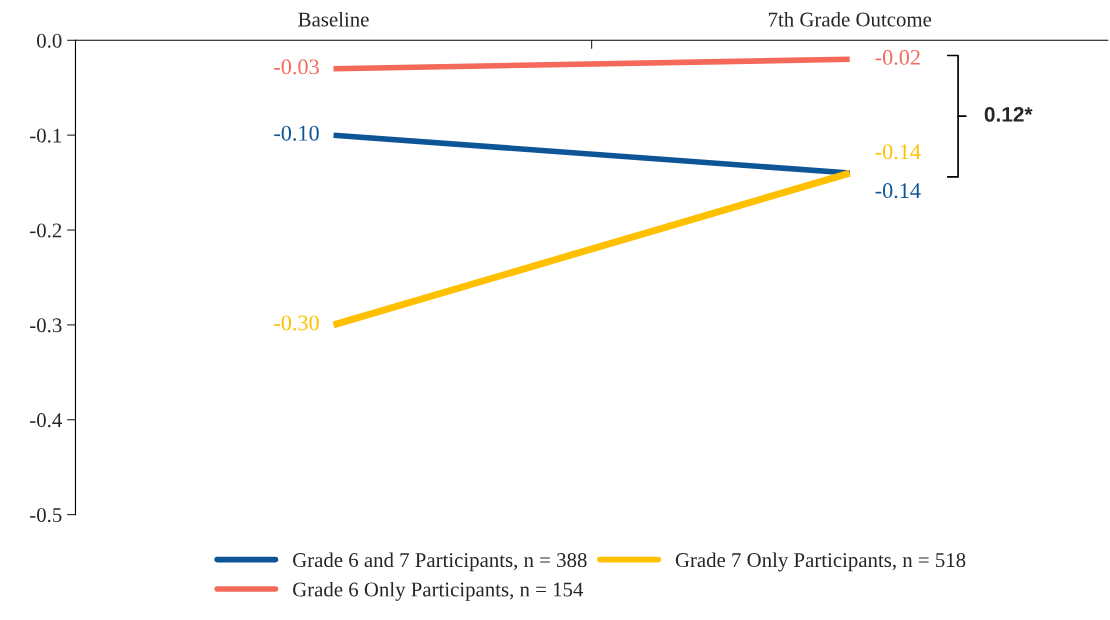  Describe the element at coordinates (820, 562) in the screenshot. I see `legend-label: Grade 7 Only Participants, n = 518` at that location.